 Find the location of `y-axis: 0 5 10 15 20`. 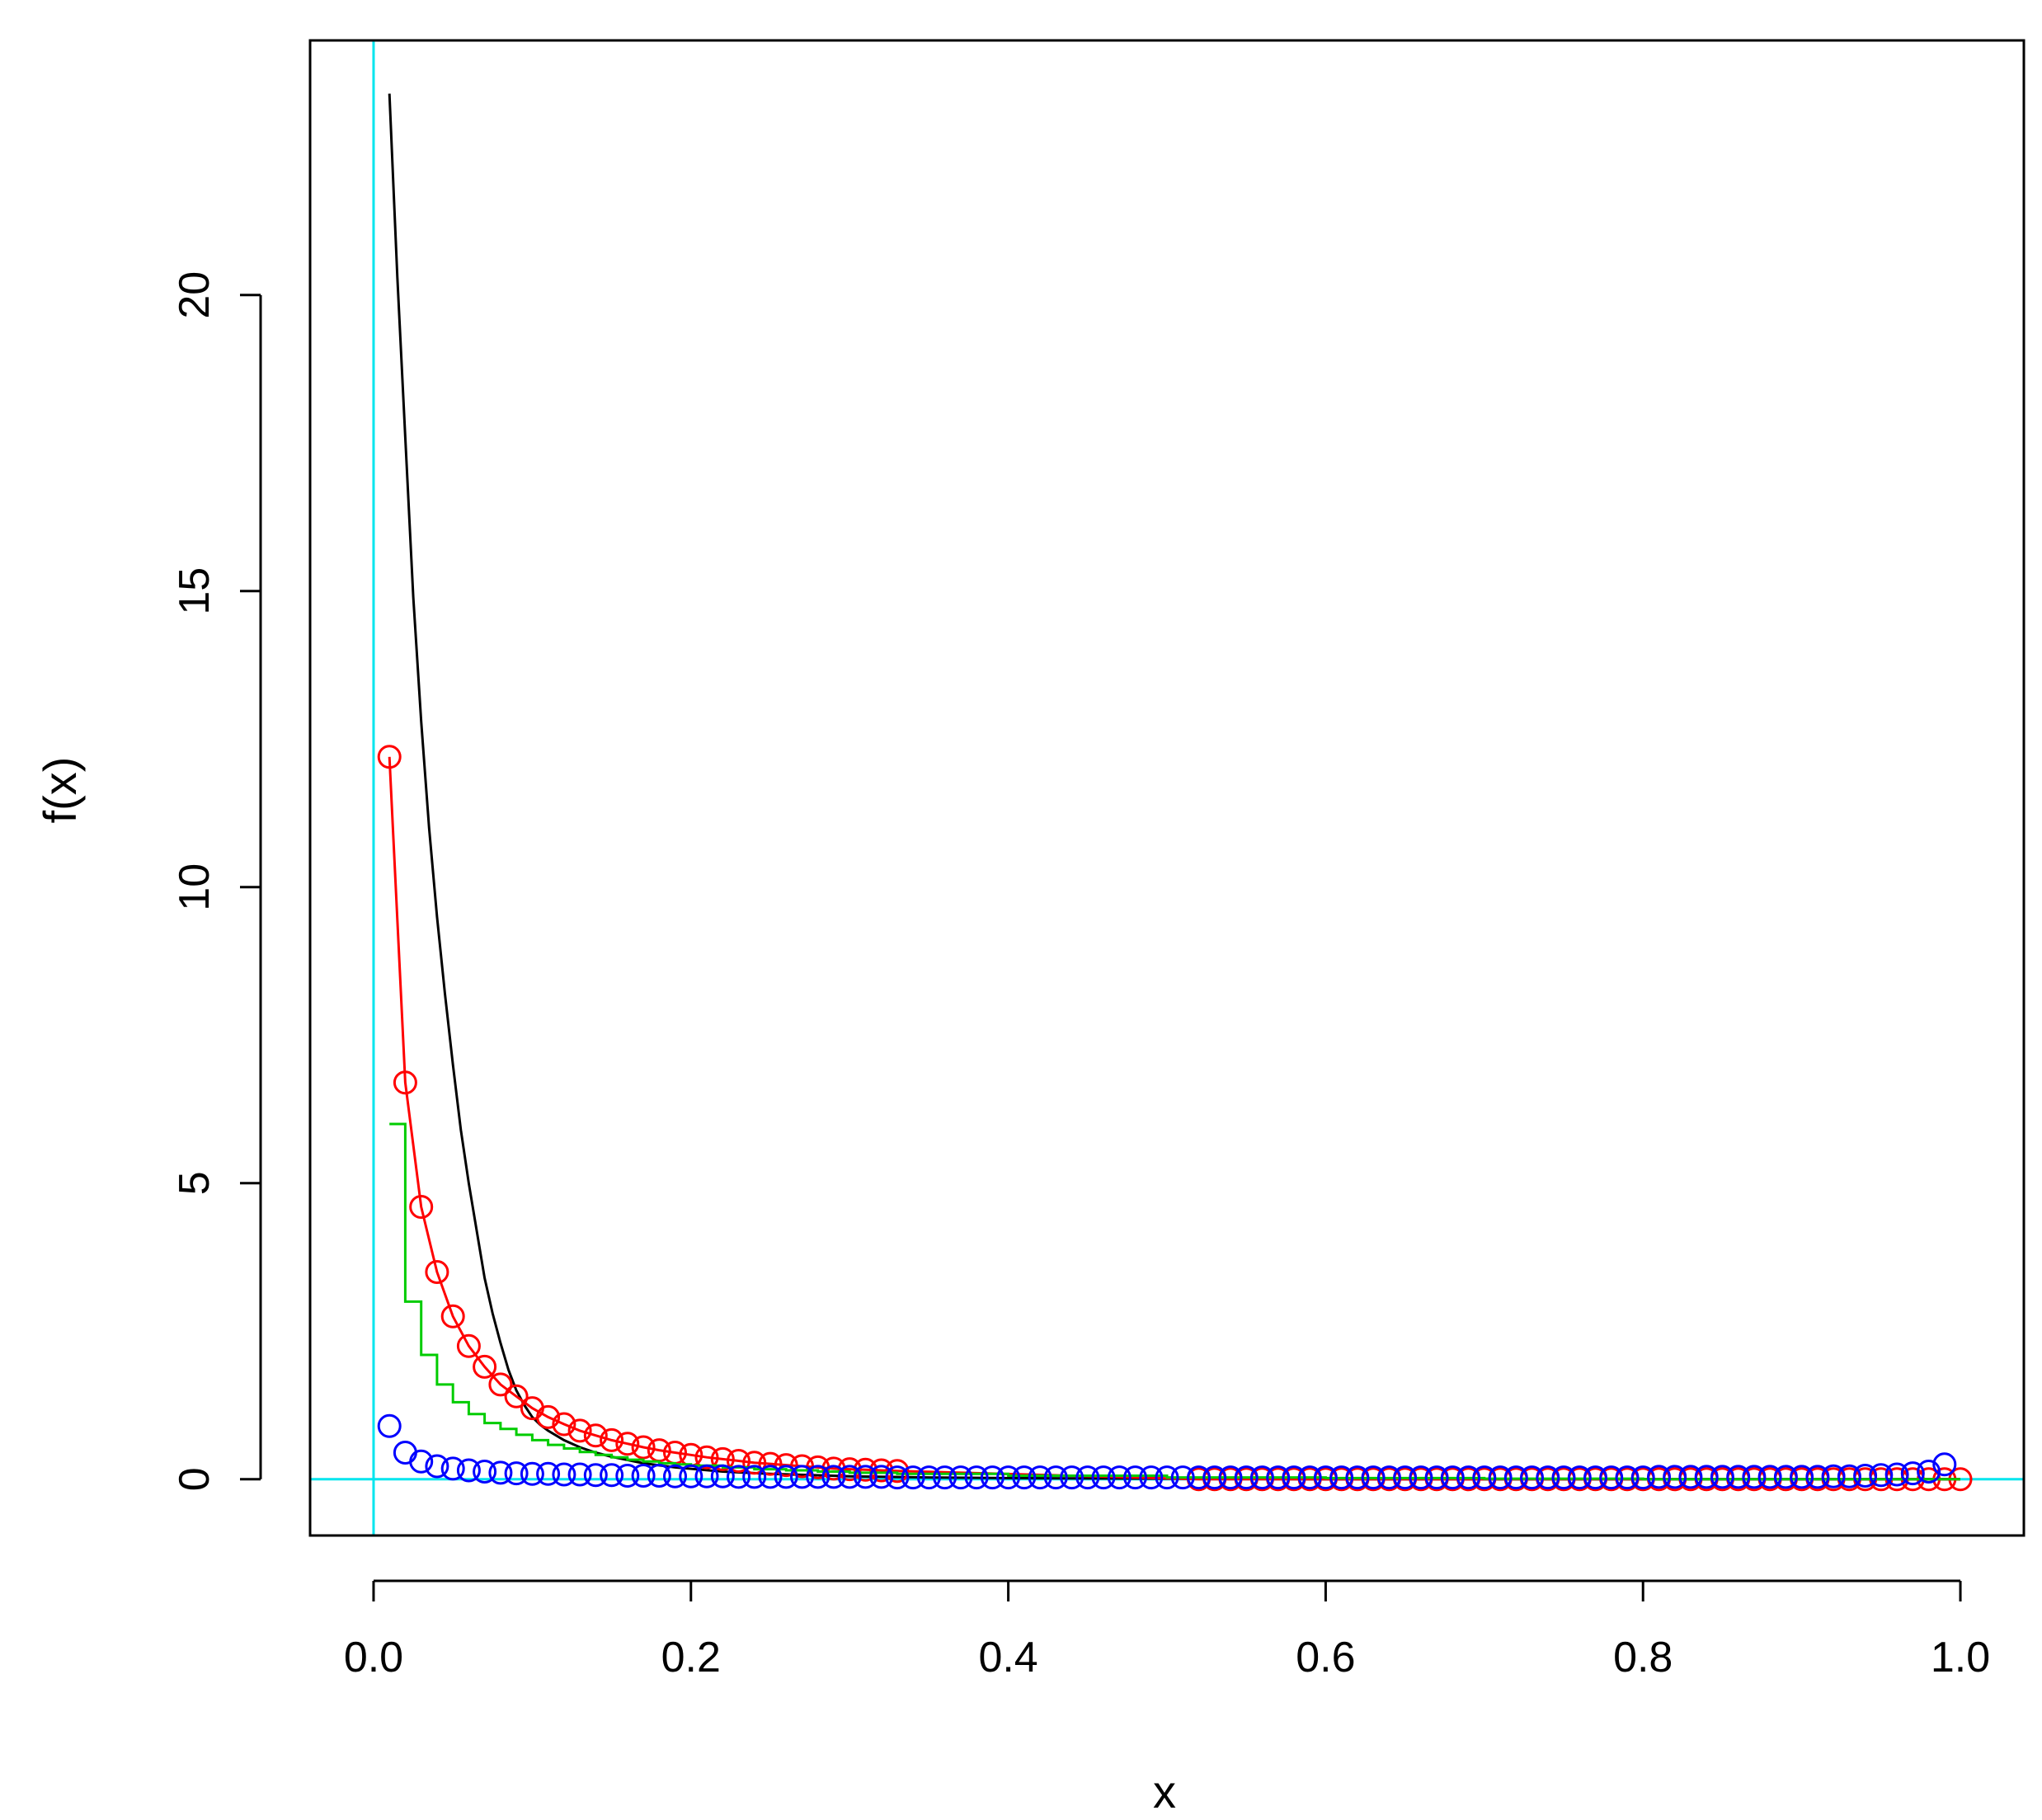

y-axis: 0 5 10 15 20 is located at coordinates (217, 881).